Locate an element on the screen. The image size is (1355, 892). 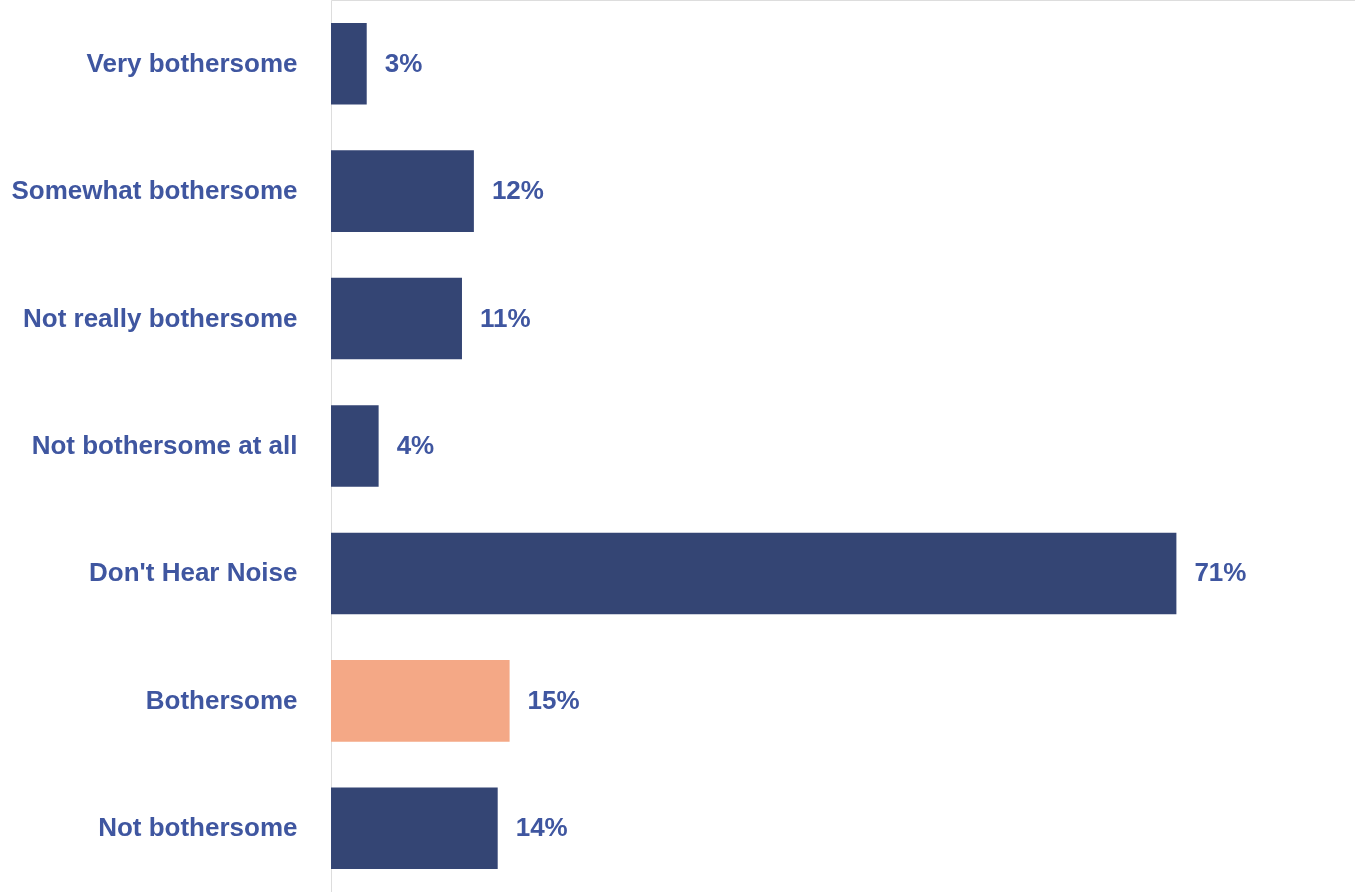
y-tick-label: Not bothersome at all is located at coordinates (164, 445).